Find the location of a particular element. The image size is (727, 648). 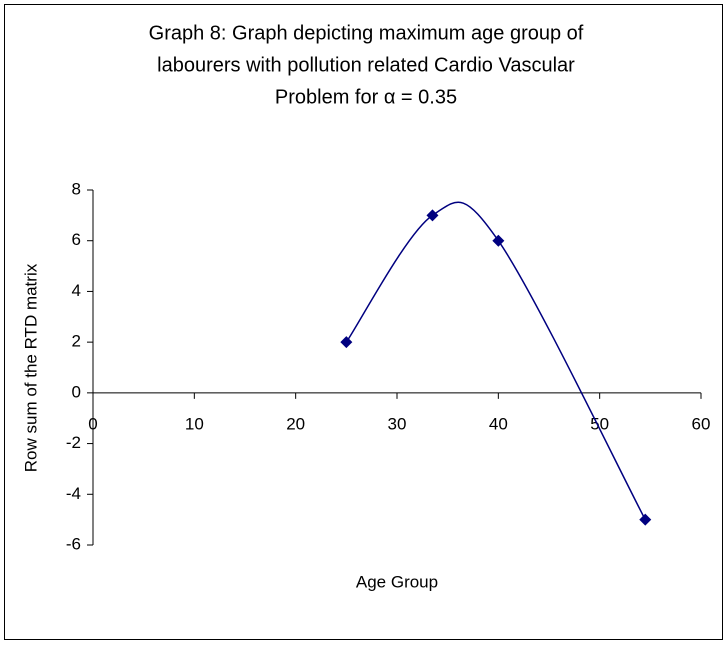

y-tick-label: 0 is located at coordinates (76, 391).